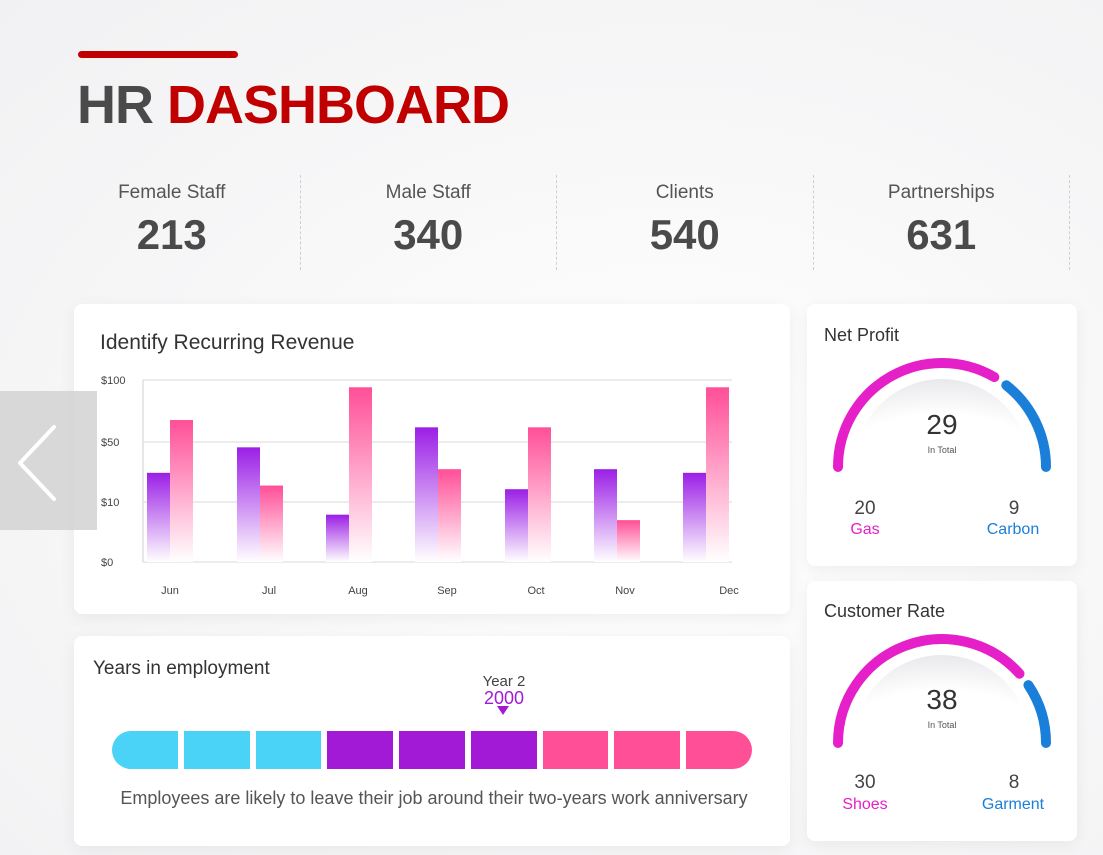 The image size is (1103, 855). Describe the element at coordinates (942, 725) in the screenshot. I see `customer-rate-total-sub: In Total` at that location.